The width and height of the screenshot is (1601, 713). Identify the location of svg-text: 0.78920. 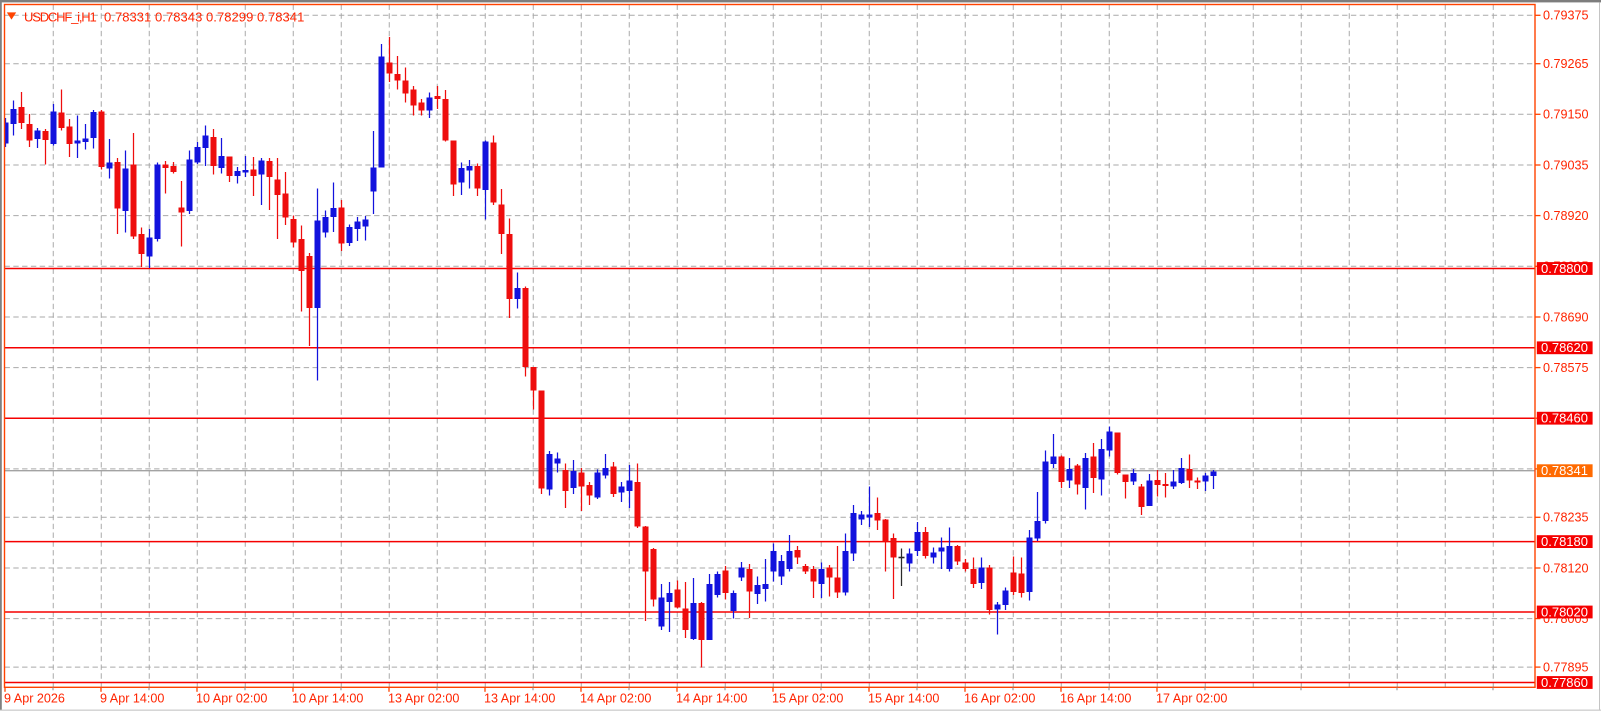
(1566, 216).